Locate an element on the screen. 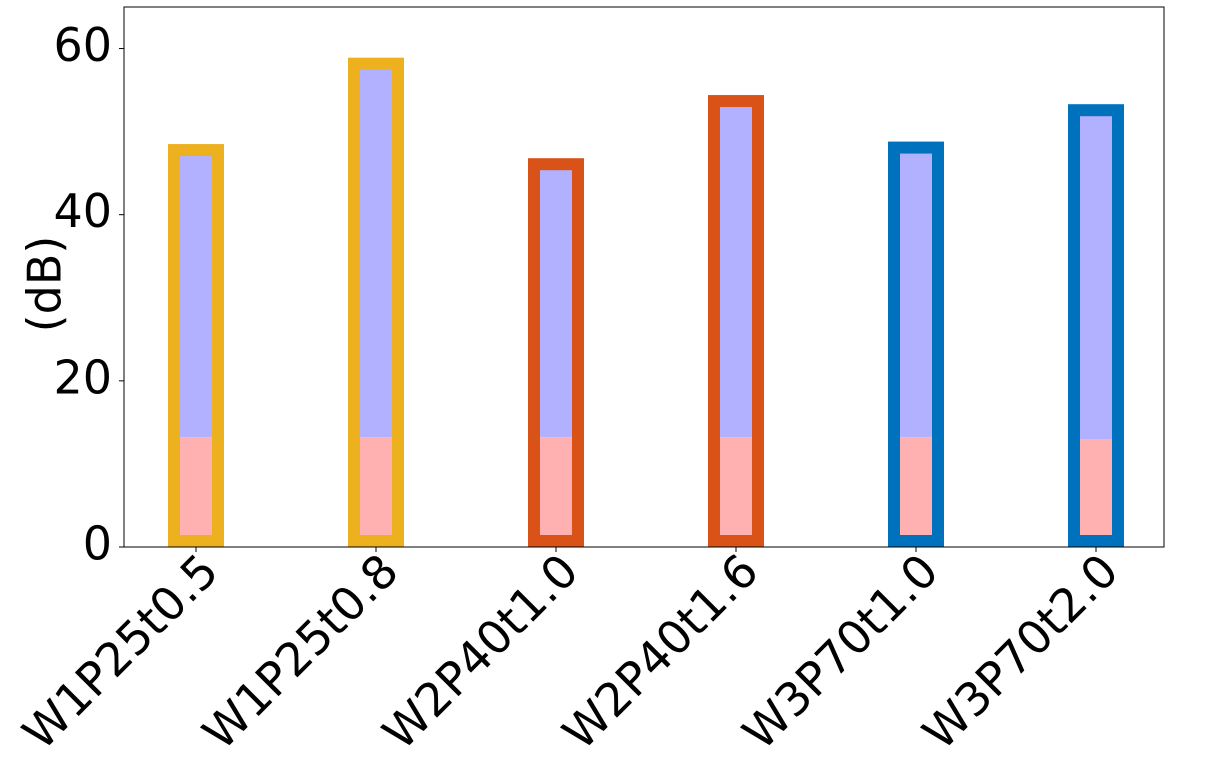 The width and height of the screenshot is (1206, 776). x-tick-label: W2P40t1.6 is located at coordinates (660, 651).